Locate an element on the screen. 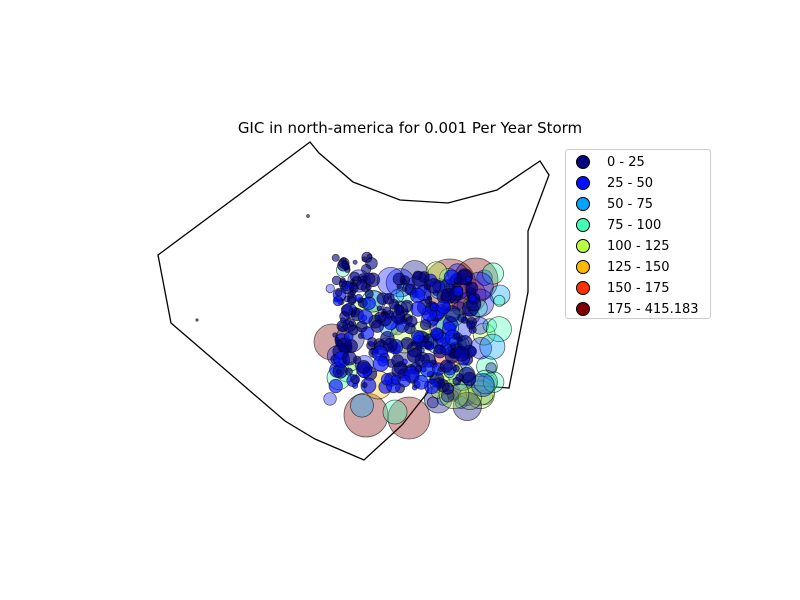 This screenshot has height=600, width=800. legend-label: 100 - 125 is located at coordinates (638, 246).